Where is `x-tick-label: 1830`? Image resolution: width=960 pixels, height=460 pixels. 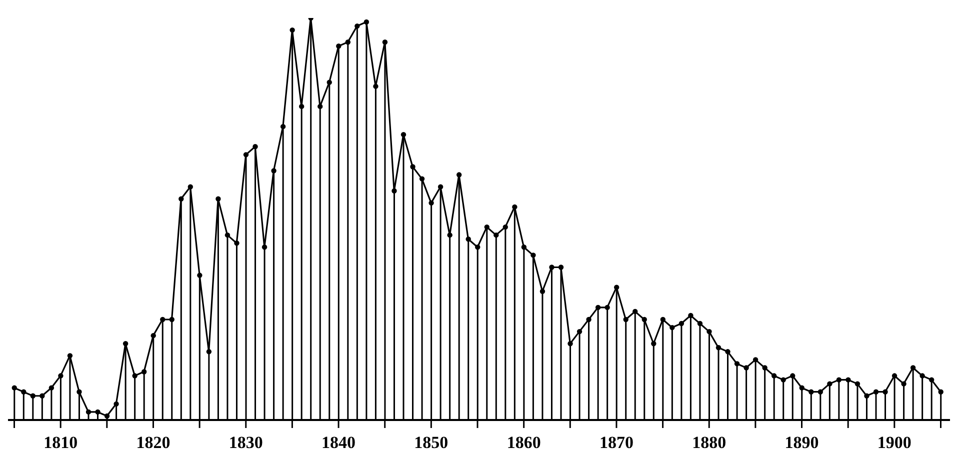
x-tick-label: 1830 is located at coordinates (245, 442).